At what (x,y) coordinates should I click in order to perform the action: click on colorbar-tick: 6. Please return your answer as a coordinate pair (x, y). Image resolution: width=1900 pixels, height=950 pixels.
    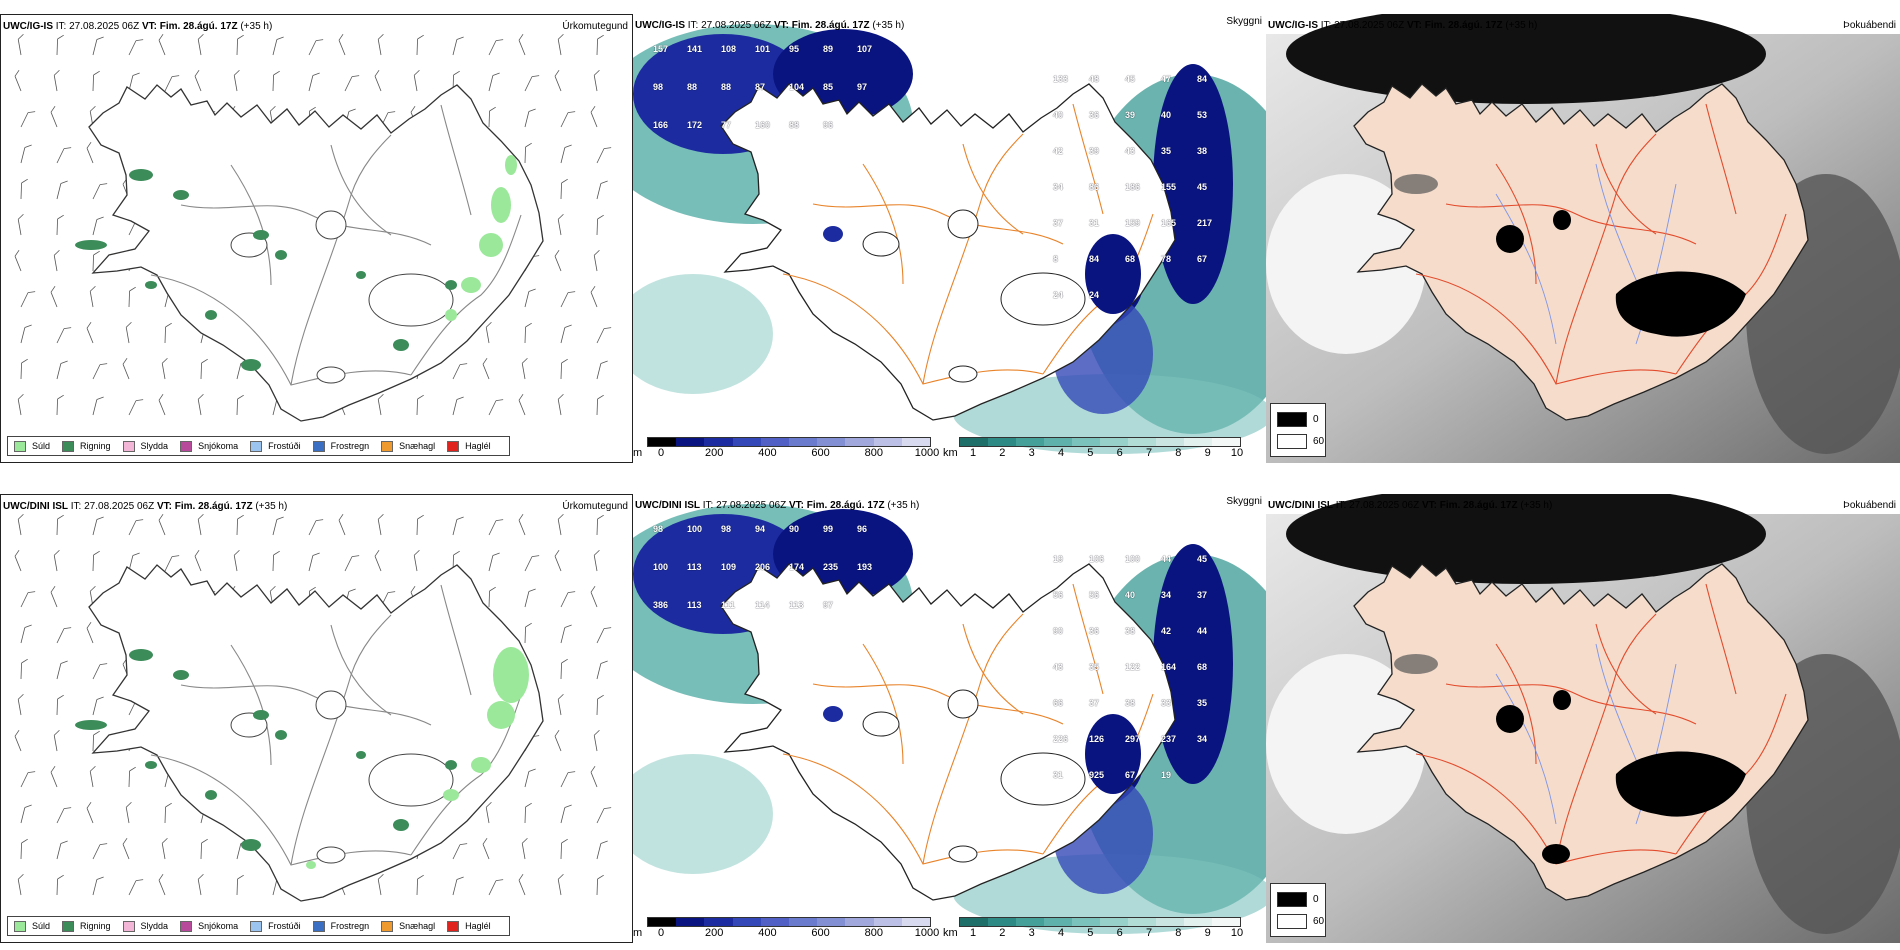
    Looking at the image, I should click on (1119, 933).